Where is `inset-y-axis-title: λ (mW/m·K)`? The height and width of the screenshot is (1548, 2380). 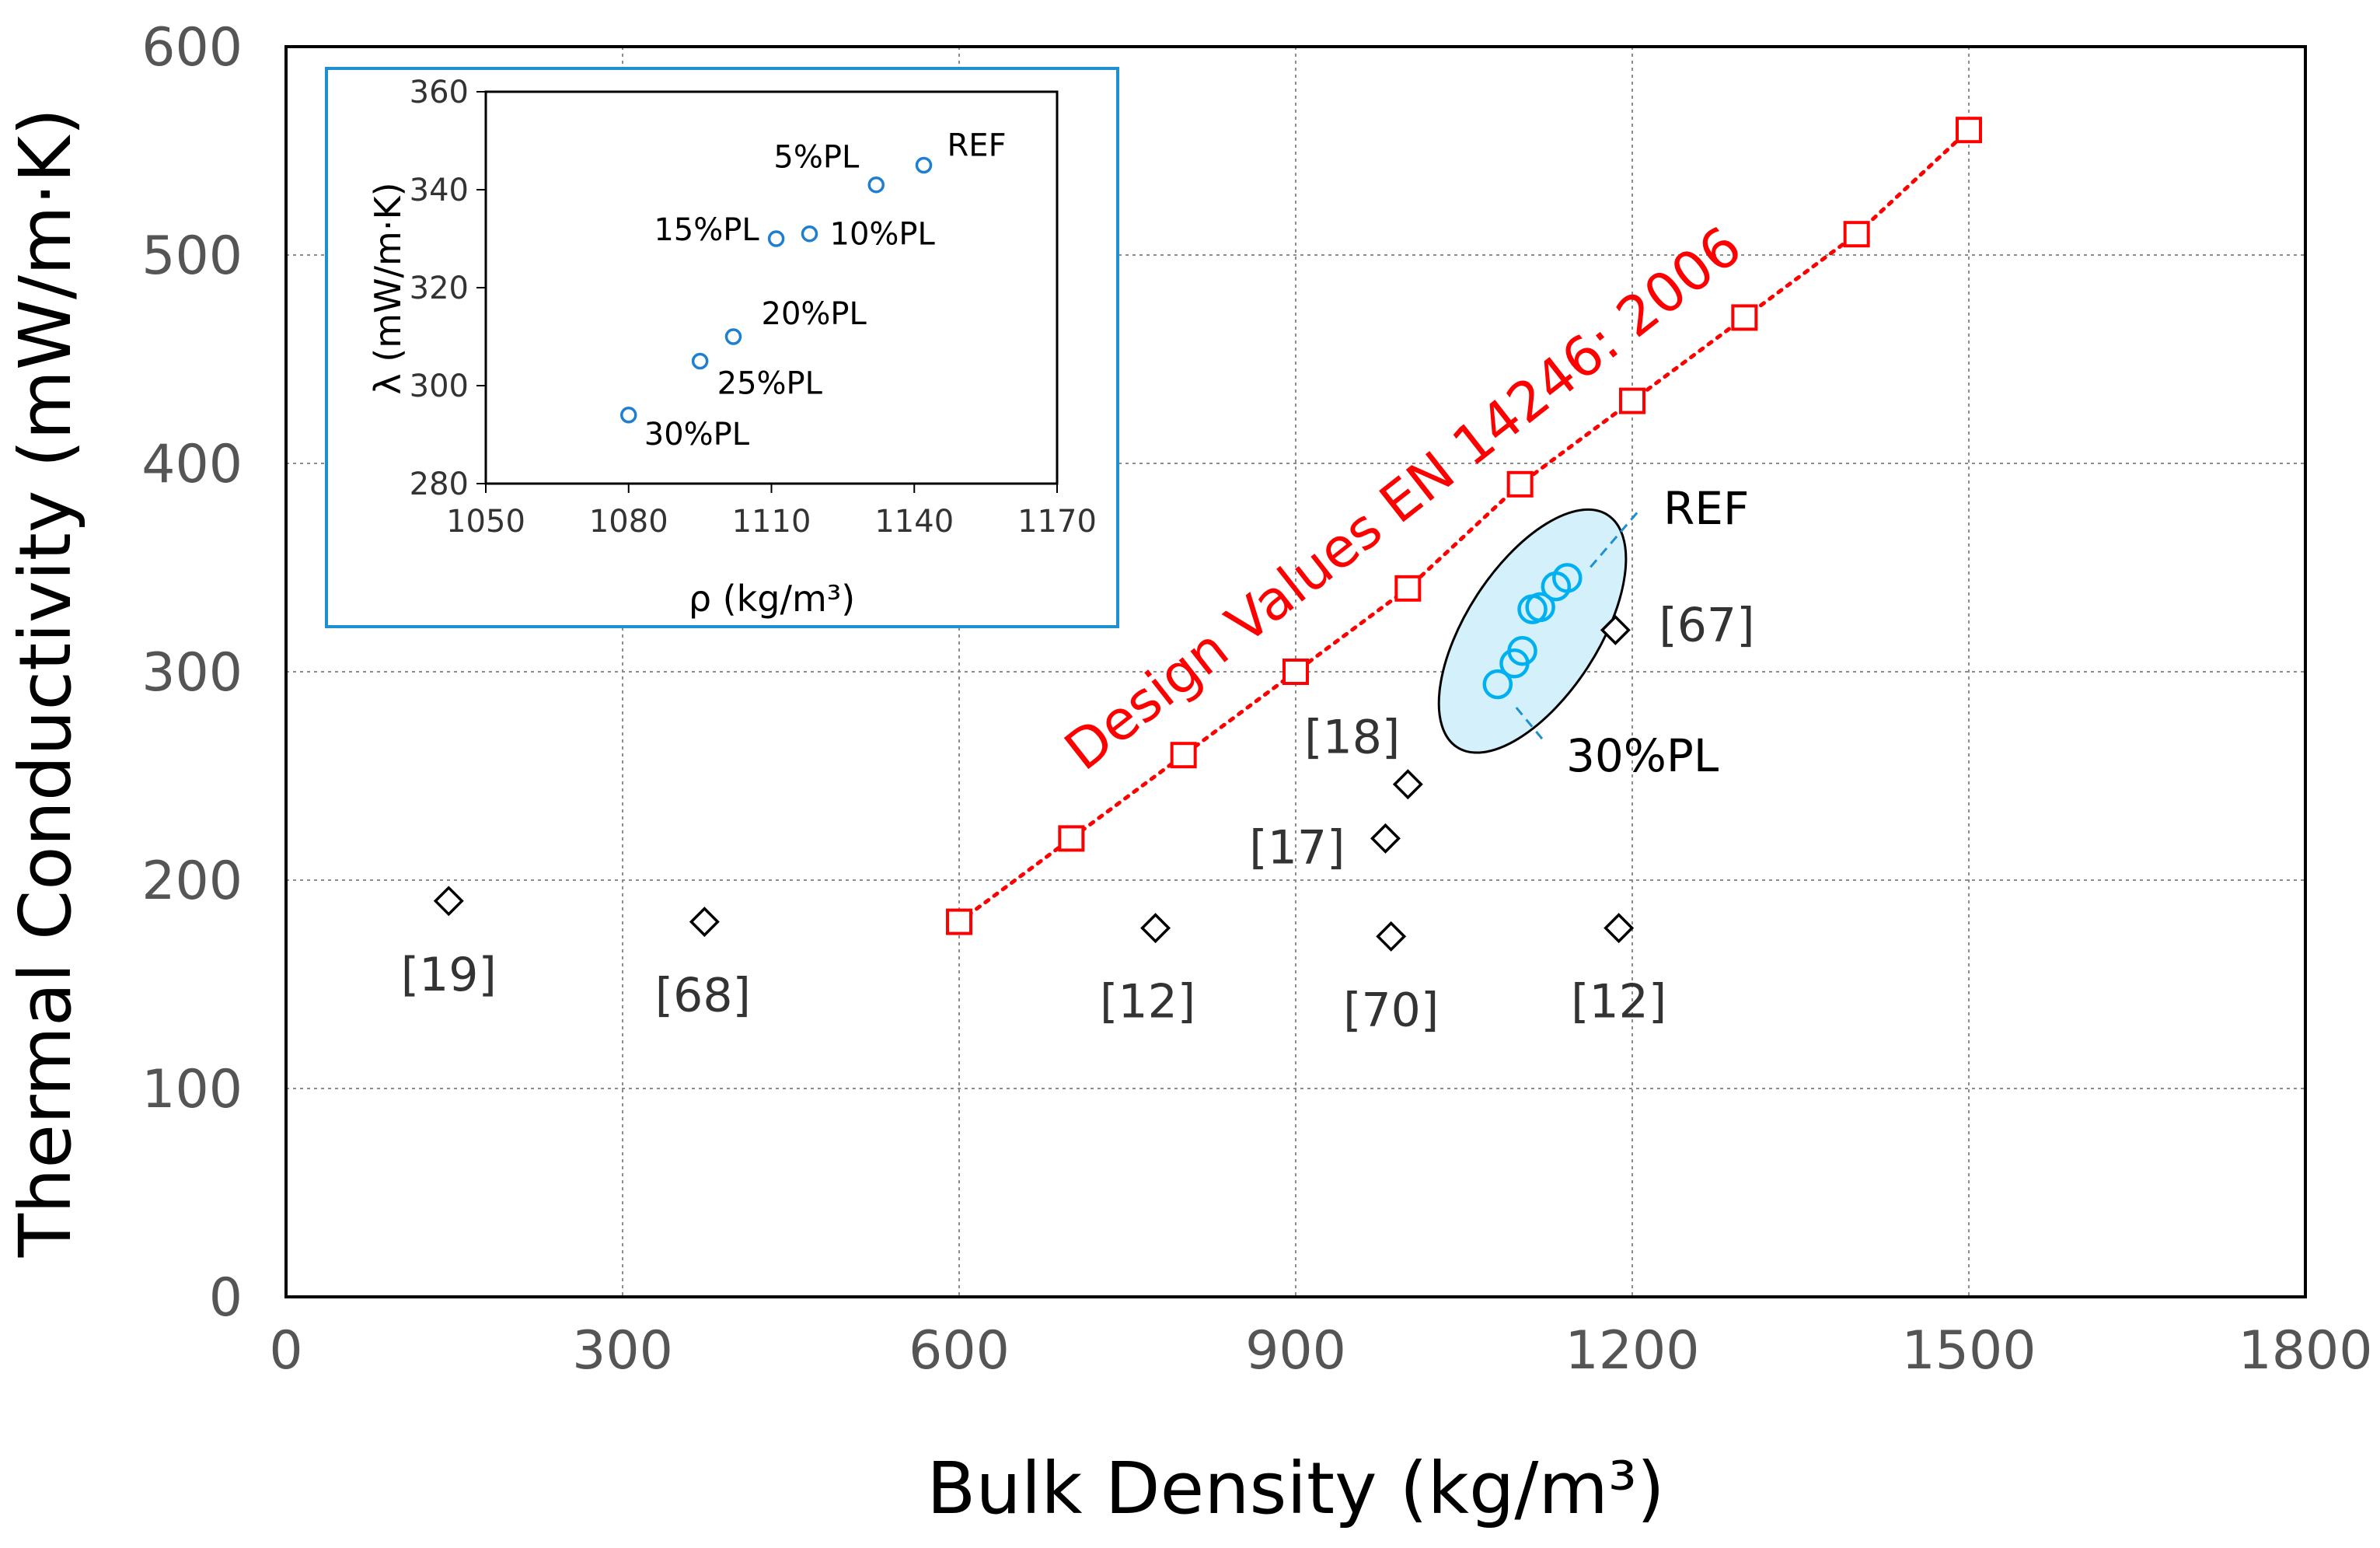
inset-y-axis-title: λ (mW/m·K) is located at coordinates (388, 288).